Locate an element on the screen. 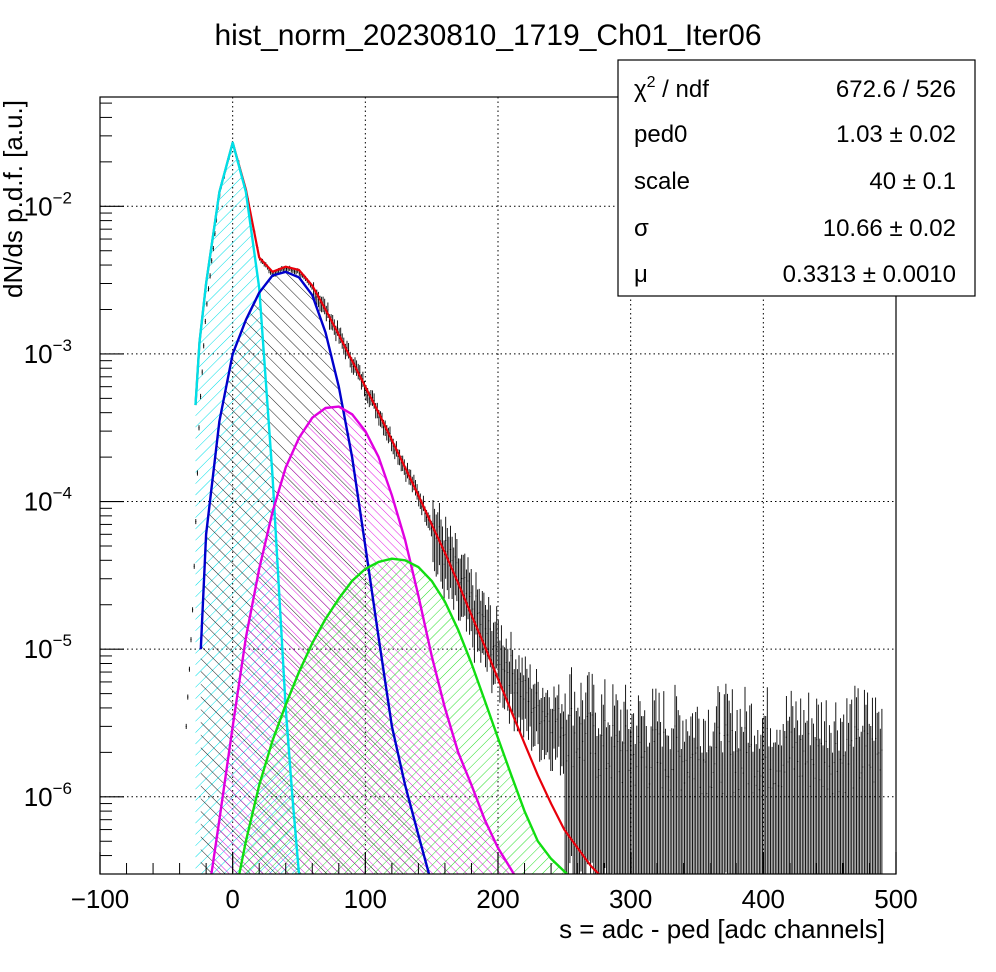 This screenshot has width=996, height=972. y-tick-label: 10⁻² is located at coordinates (48, 204).